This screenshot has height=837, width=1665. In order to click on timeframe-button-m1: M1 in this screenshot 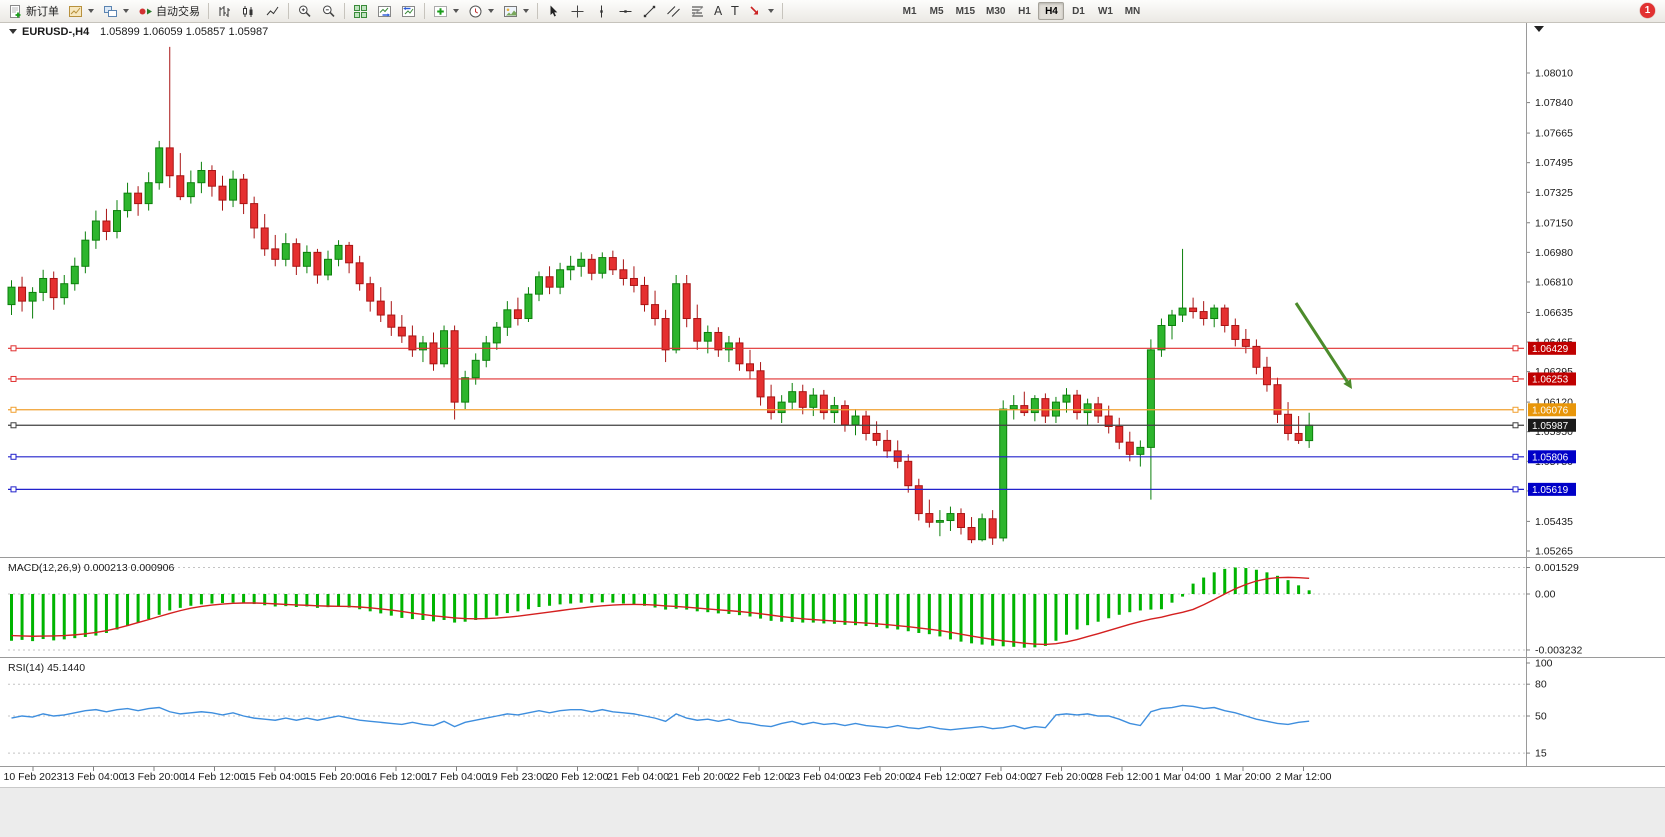, I will do `click(910, 11)`.